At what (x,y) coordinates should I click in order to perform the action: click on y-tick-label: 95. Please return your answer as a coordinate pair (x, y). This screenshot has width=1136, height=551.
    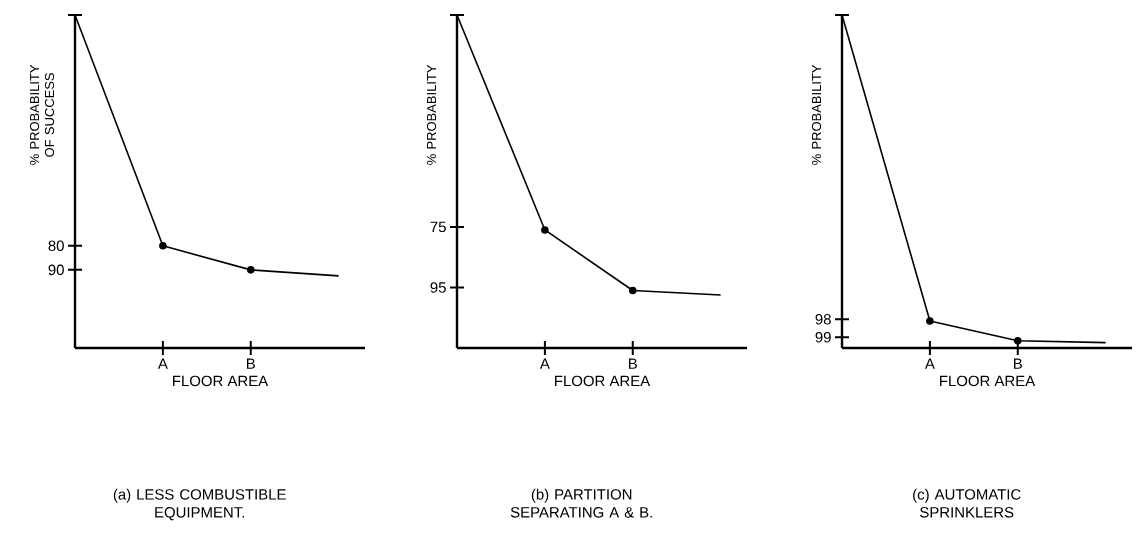
    Looking at the image, I should click on (438, 287).